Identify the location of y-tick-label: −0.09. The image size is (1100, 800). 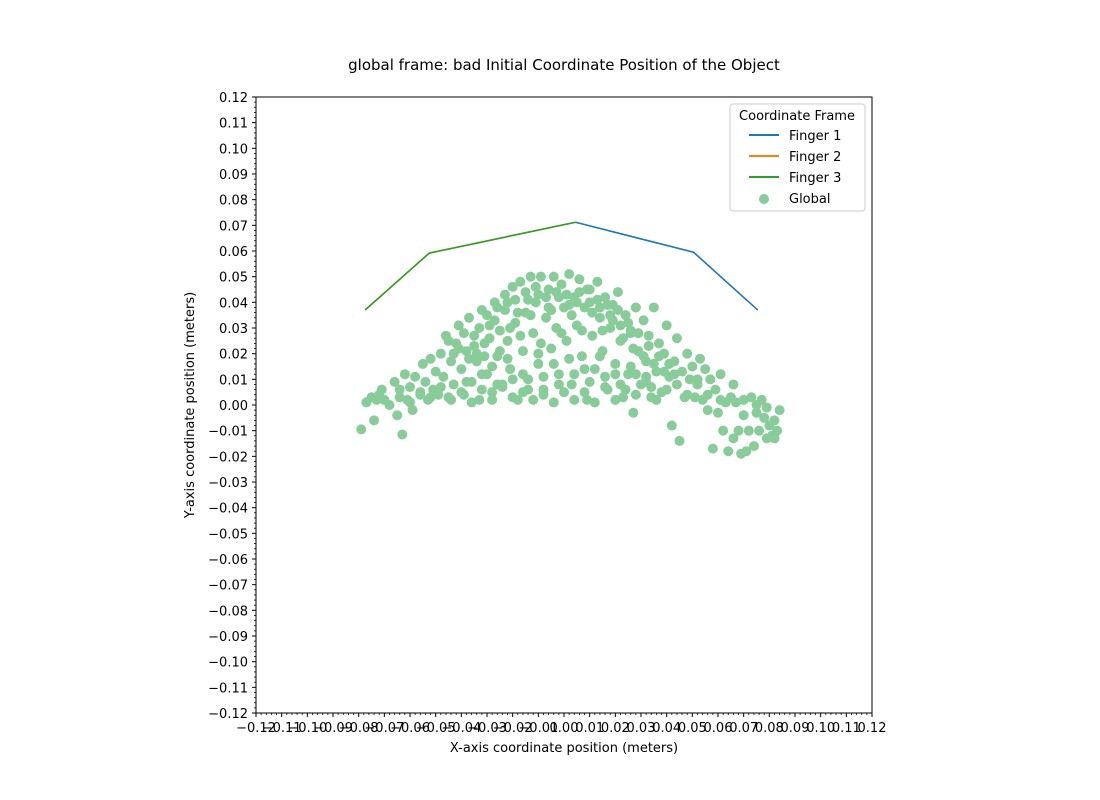
(228, 637).